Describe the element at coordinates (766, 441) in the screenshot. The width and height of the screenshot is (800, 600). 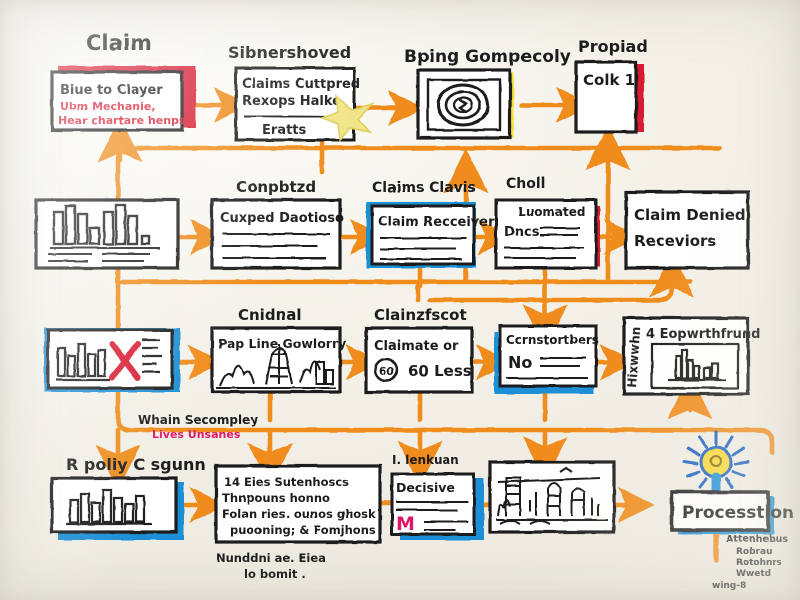
I see `bus-row3-right-turn` at that location.